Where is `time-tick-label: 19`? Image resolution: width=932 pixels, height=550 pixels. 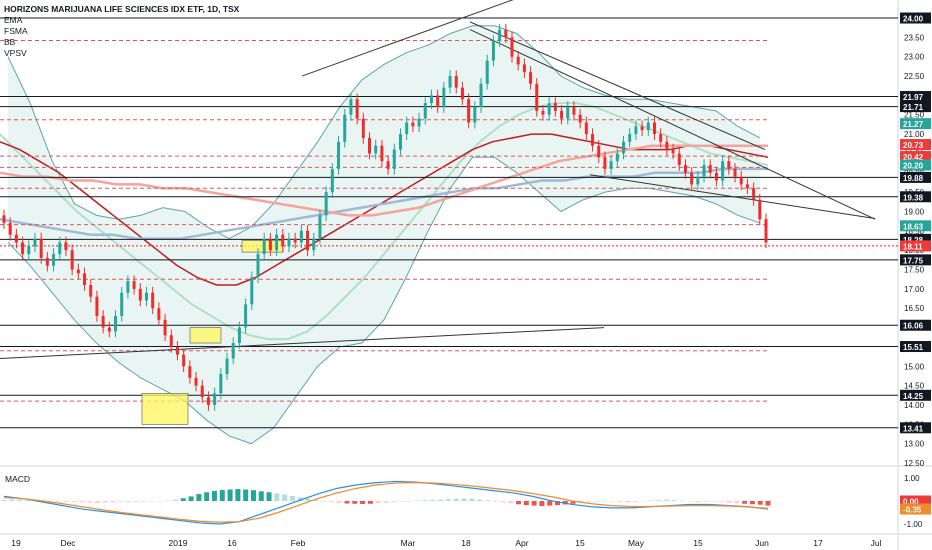
time-tick-label: 19 is located at coordinates (16, 543).